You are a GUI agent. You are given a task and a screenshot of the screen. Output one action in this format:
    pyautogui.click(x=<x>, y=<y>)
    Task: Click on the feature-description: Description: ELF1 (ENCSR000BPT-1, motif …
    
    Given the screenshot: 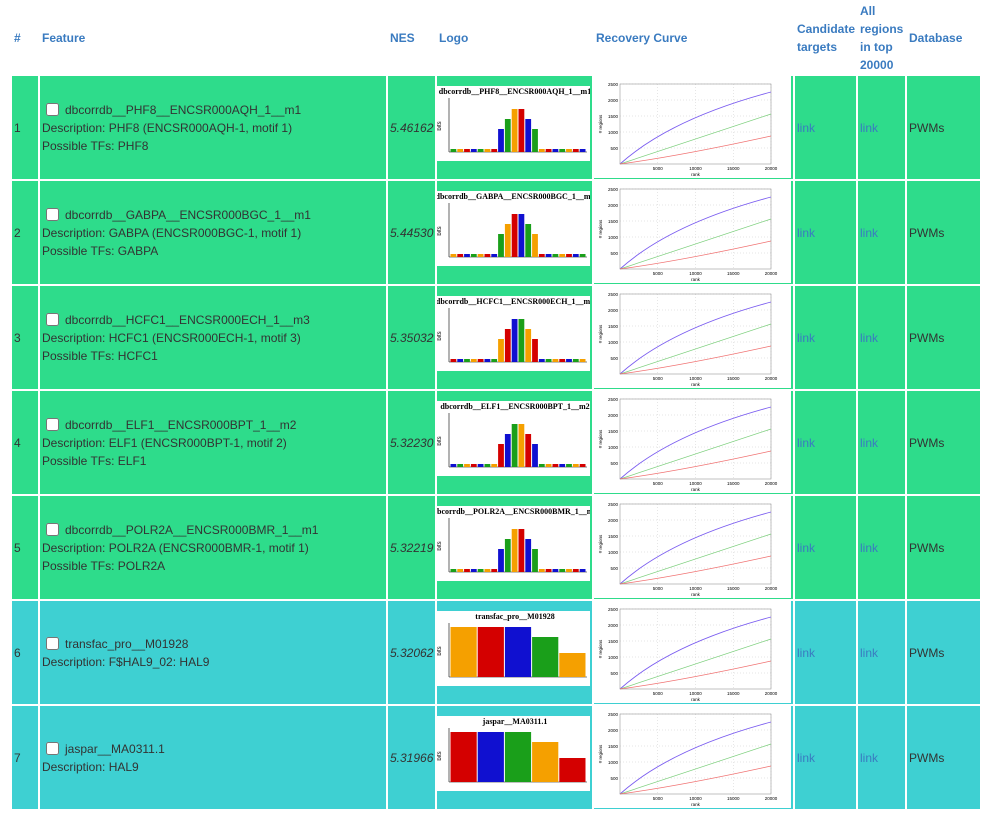 What is the action you would take?
    pyautogui.click(x=164, y=442)
    